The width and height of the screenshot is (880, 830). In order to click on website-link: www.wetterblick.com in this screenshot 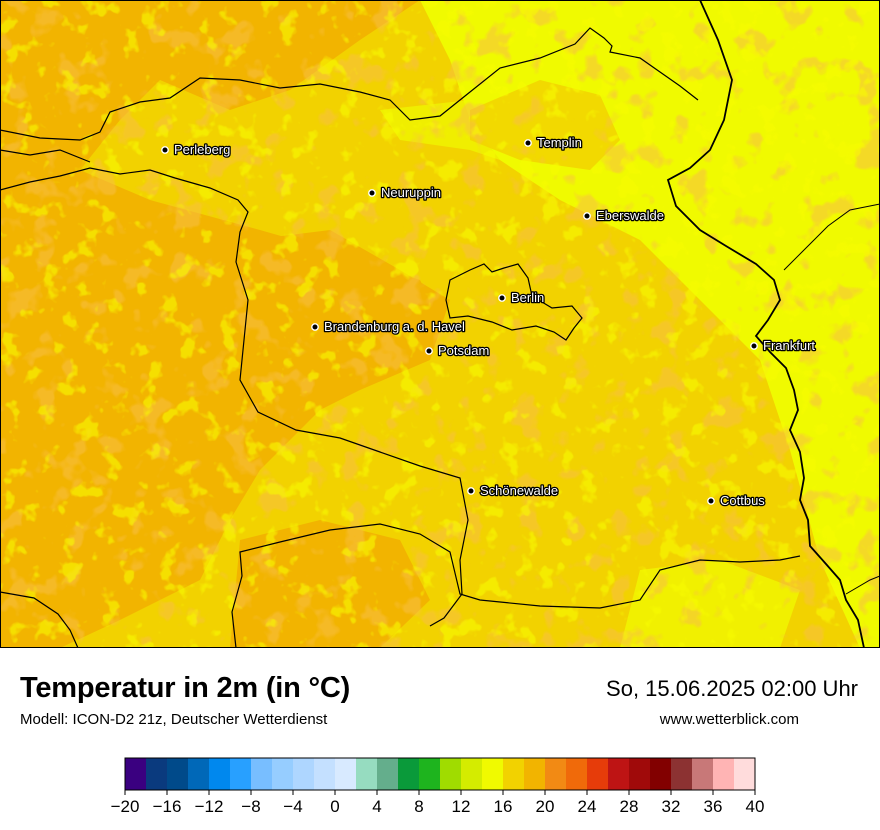, I will do `click(729, 719)`.